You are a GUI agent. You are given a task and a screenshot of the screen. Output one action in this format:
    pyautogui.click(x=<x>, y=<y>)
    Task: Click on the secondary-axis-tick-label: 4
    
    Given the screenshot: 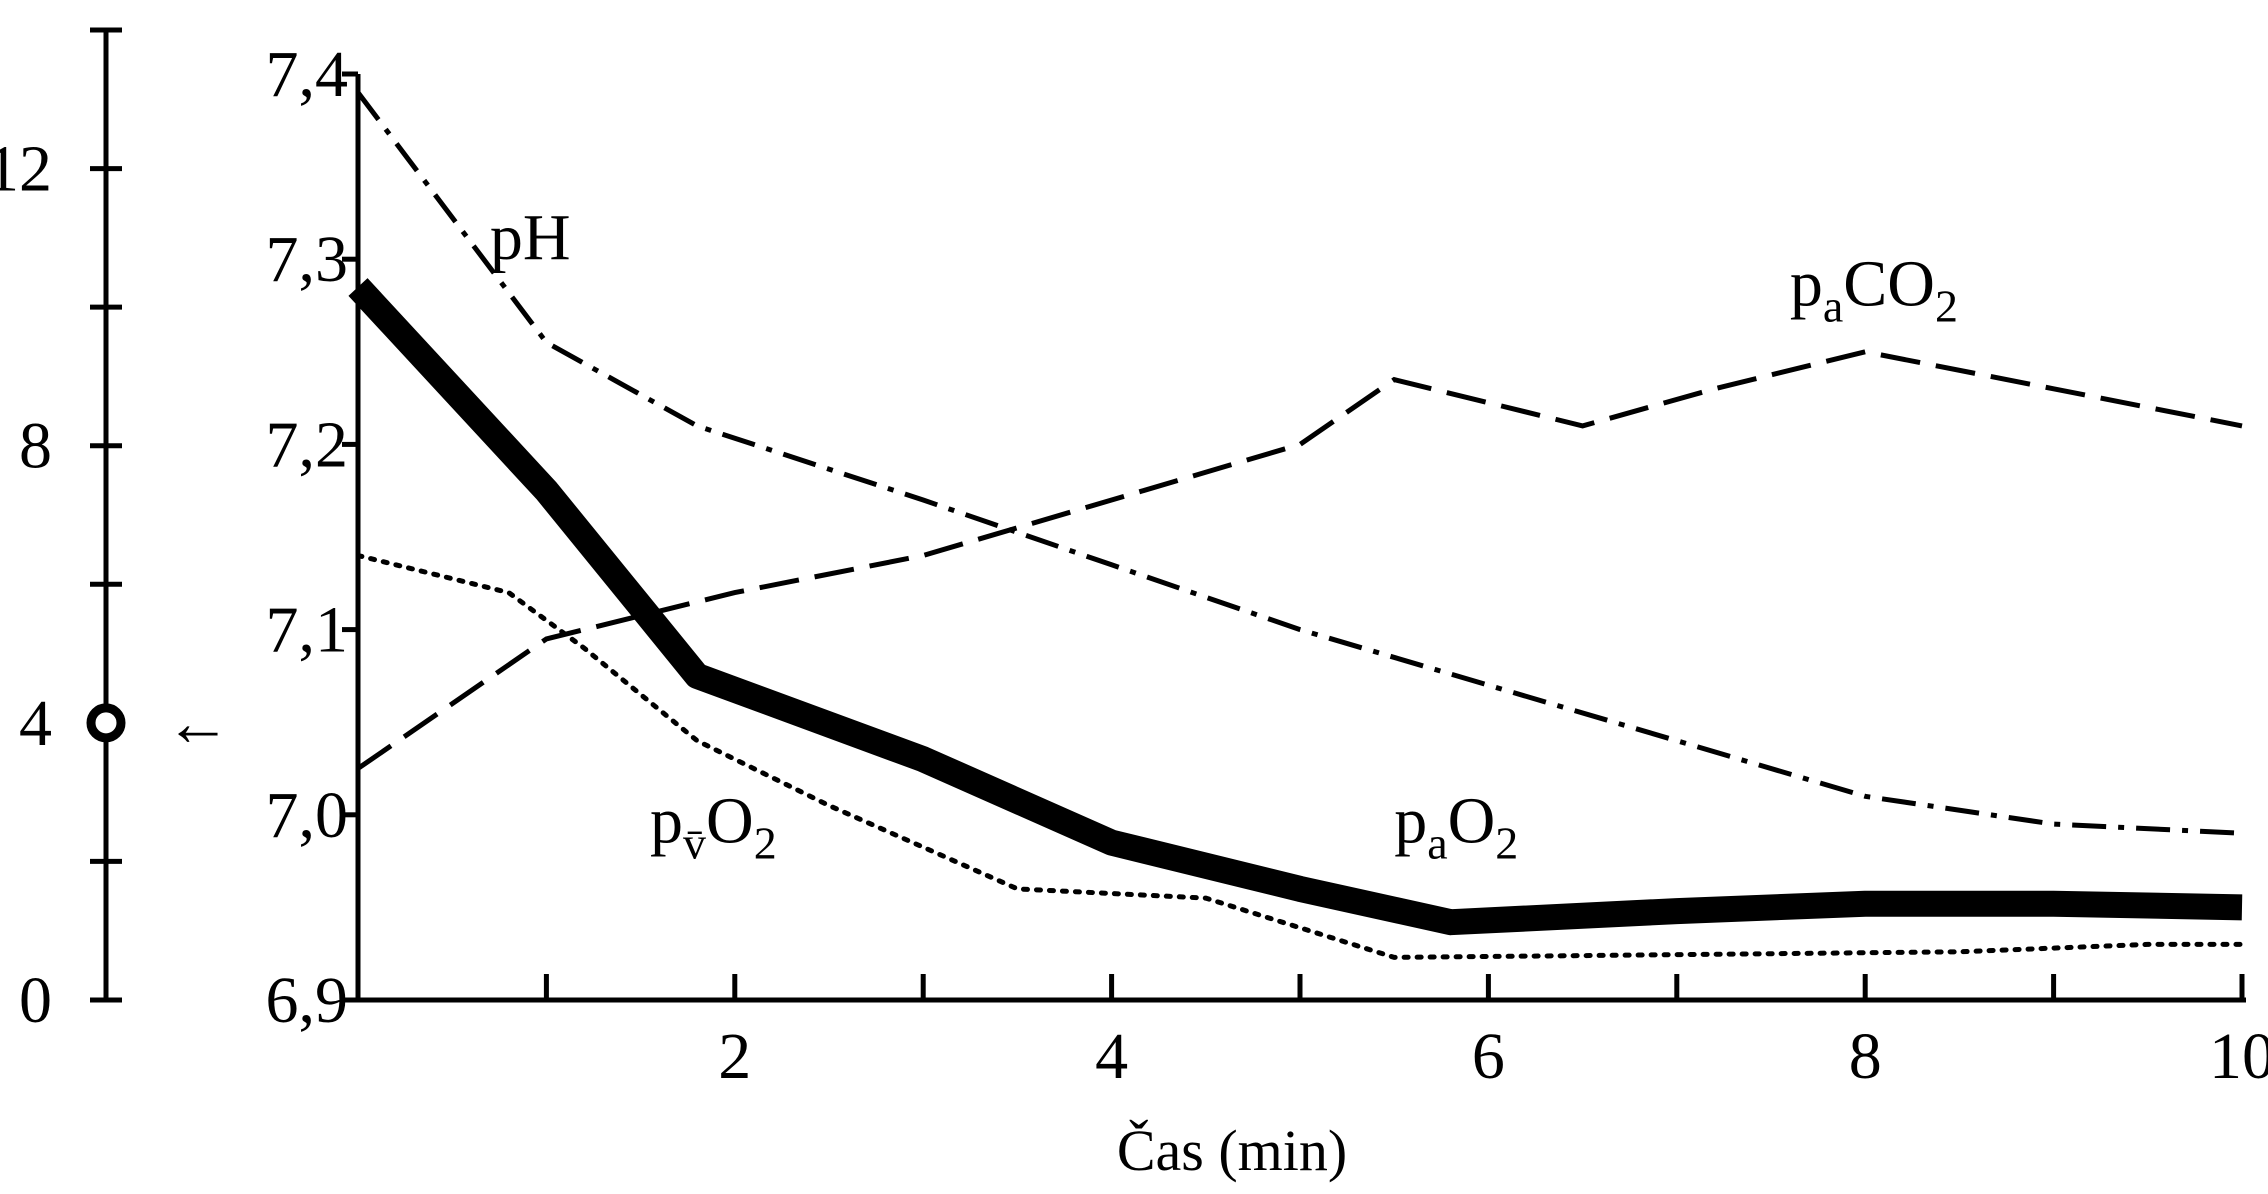 What is the action you would take?
    pyautogui.click(x=35, y=723)
    